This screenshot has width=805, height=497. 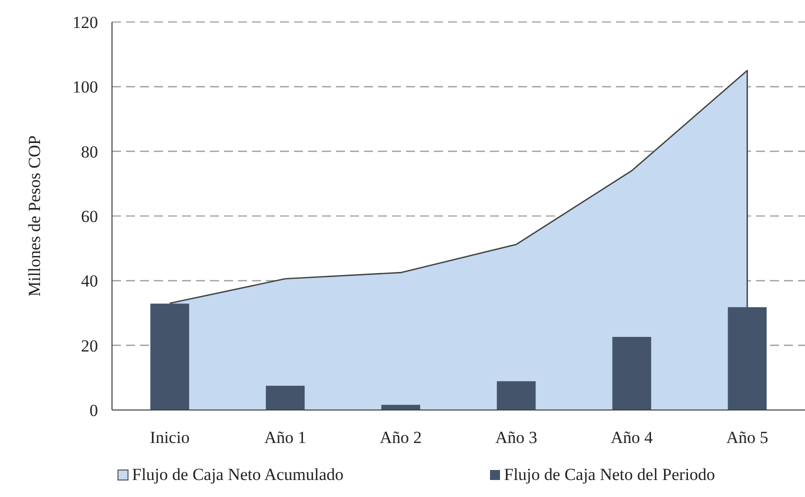 I want to click on y-tick-label: 40, so click(x=89, y=281).